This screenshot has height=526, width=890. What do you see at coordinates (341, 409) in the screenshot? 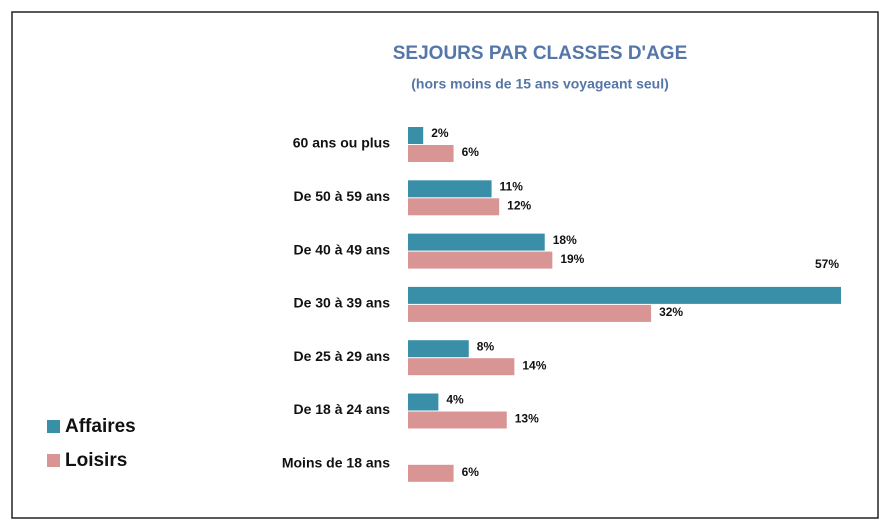
I see `category-label: De 18 à 24 ans` at bounding box center [341, 409].